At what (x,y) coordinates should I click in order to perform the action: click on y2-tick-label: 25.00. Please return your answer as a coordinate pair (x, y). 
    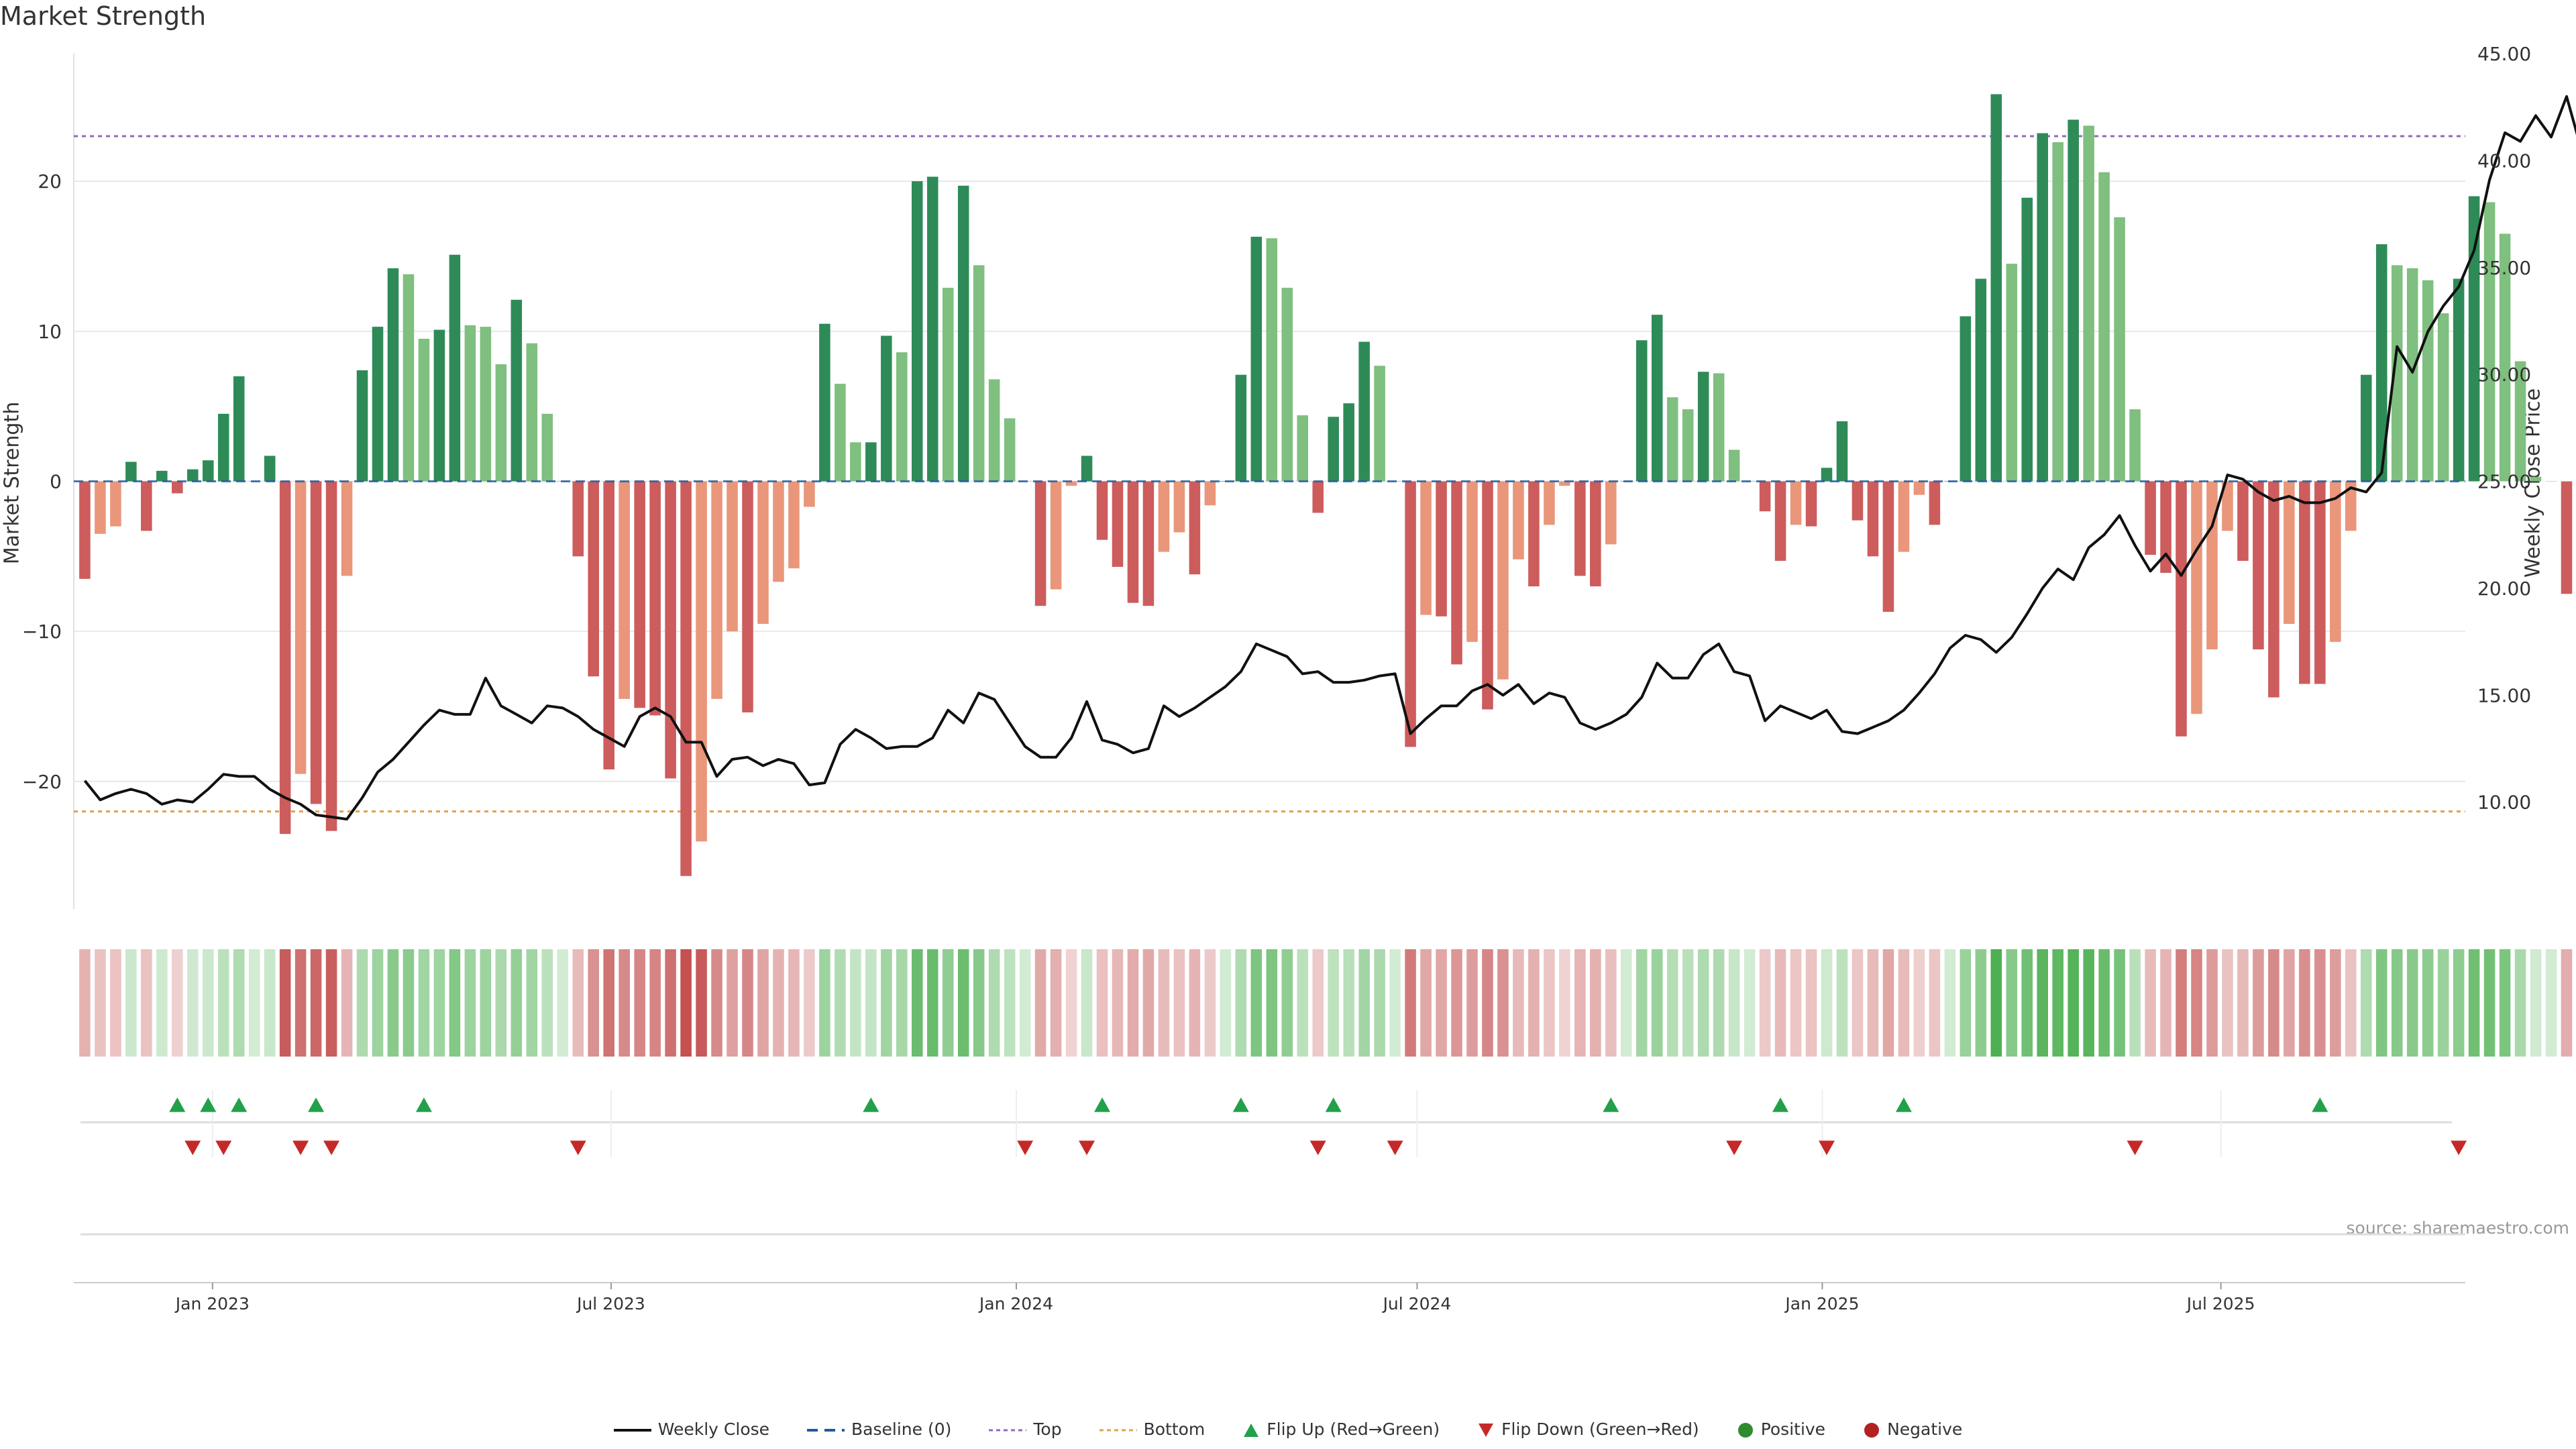
    Looking at the image, I should click on (2504, 482).